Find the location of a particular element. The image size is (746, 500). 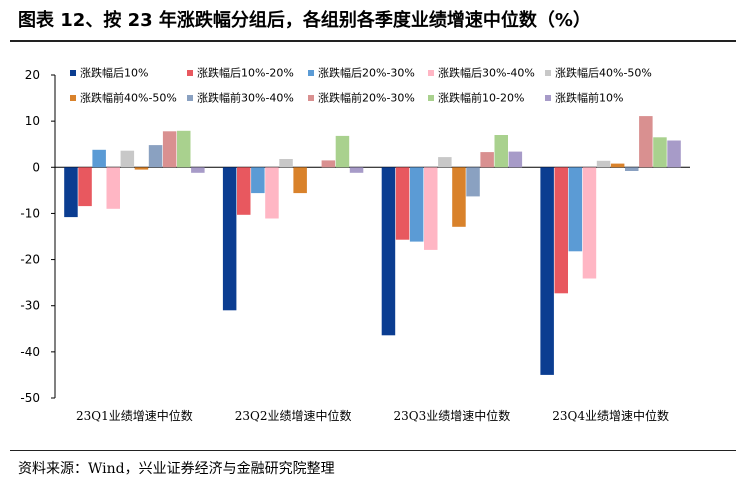

legend-label: 涨跌幅前10% is located at coordinates (589, 98).